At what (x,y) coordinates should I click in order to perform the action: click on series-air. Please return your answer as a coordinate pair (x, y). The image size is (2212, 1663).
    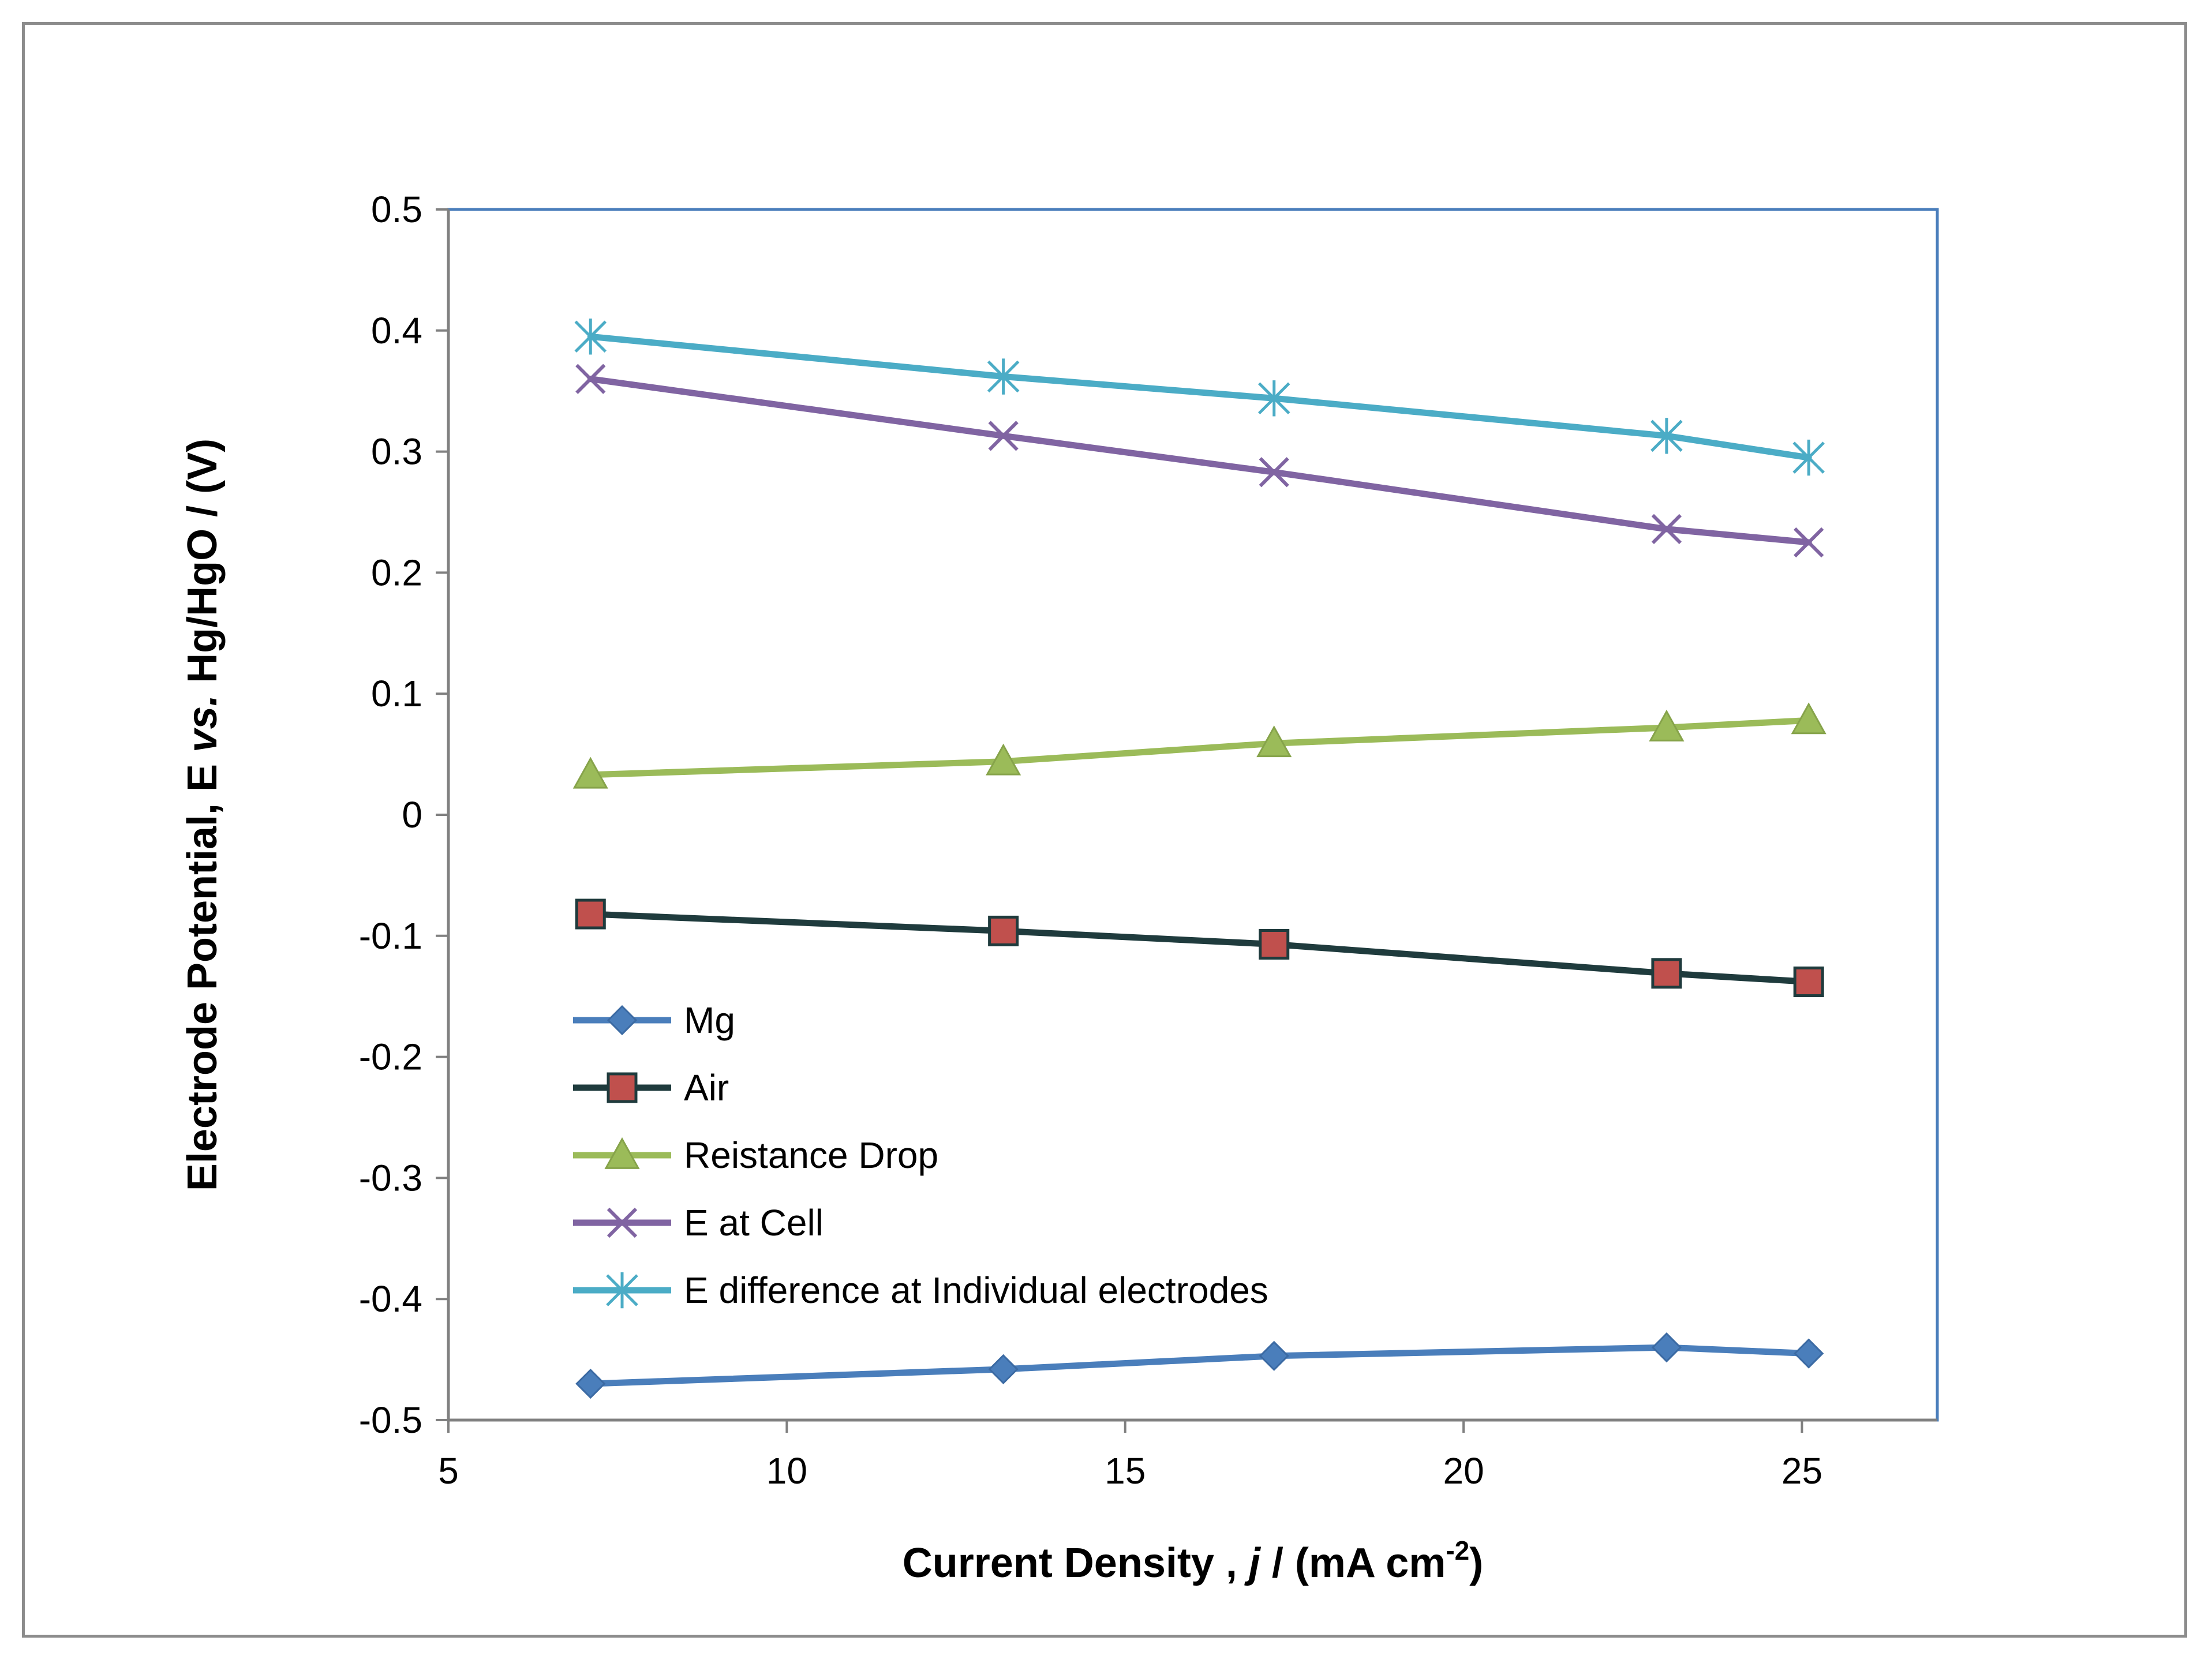
    Looking at the image, I should click on (1199, 948).